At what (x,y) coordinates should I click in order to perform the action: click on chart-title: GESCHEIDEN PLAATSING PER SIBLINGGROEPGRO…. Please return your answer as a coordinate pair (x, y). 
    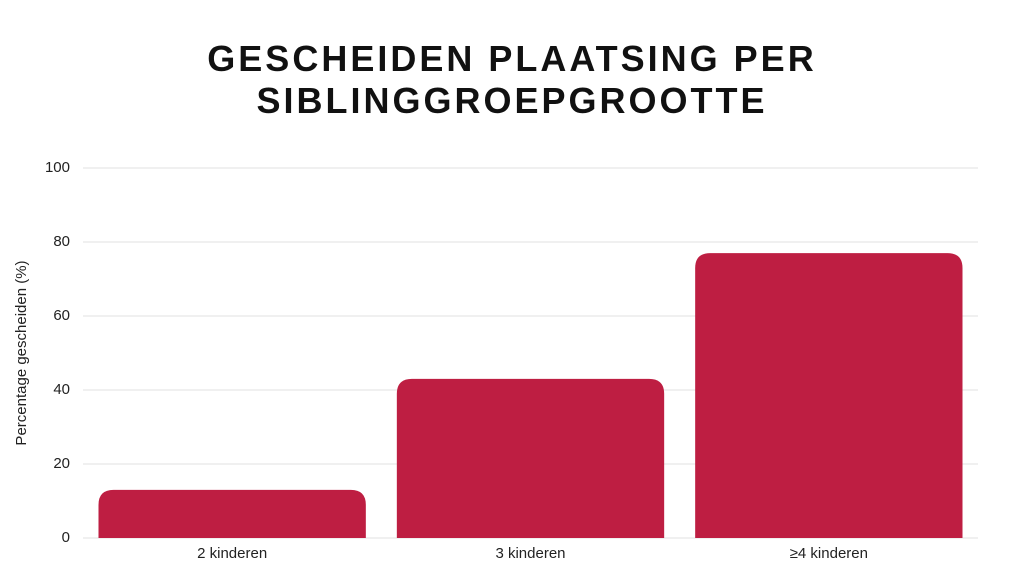
    Looking at the image, I should click on (512, 79).